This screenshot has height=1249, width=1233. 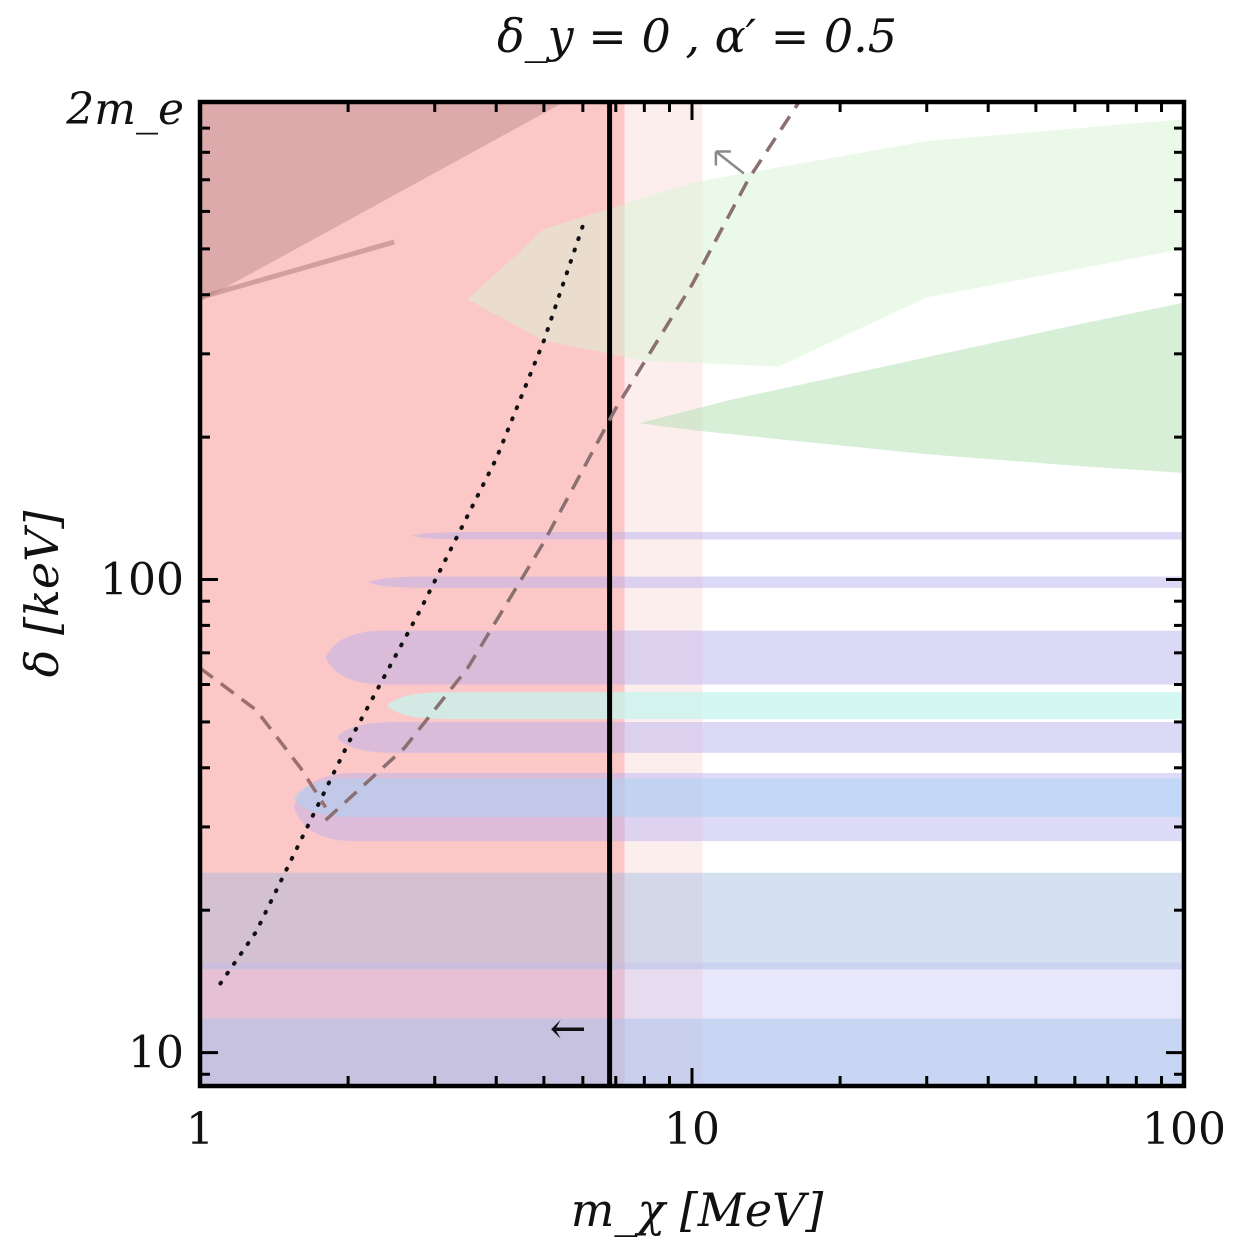 I want to click on x-tick-label: 100, so click(x=1184, y=1129).